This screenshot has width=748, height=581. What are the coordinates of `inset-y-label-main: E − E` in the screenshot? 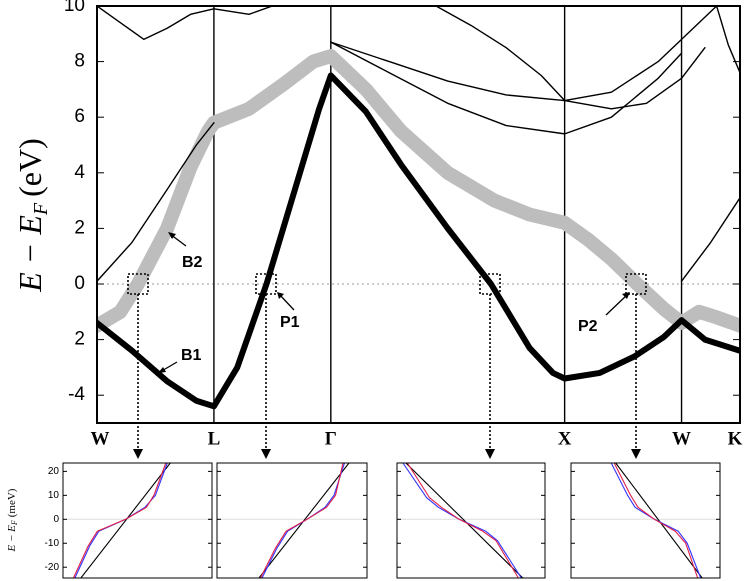 It's located at (12, 539).